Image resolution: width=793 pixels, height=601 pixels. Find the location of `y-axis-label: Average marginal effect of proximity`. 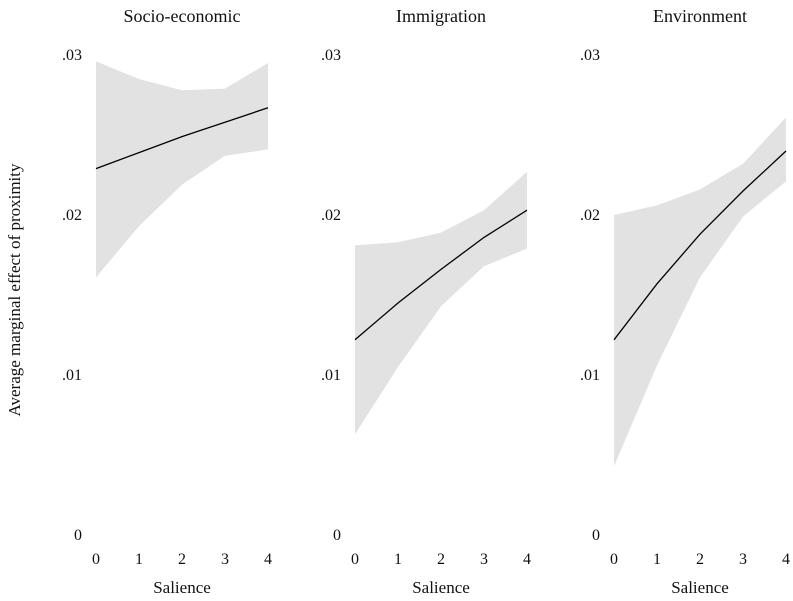

y-axis-label: Average marginal effect of proximity is located at coordinates (14, 290).